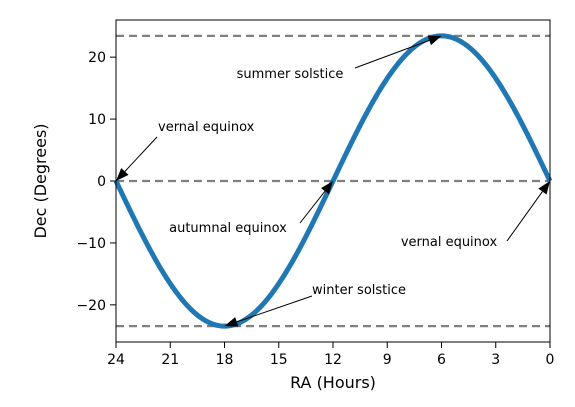  I want to click on annotation-label: summer solstice, so click(290, 74).